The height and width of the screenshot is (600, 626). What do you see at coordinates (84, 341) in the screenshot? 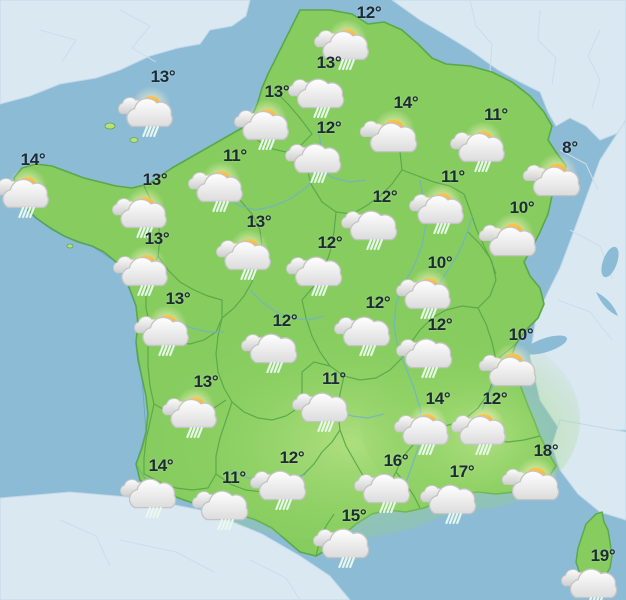
I see `coastline` at bounding box center [84, 341].